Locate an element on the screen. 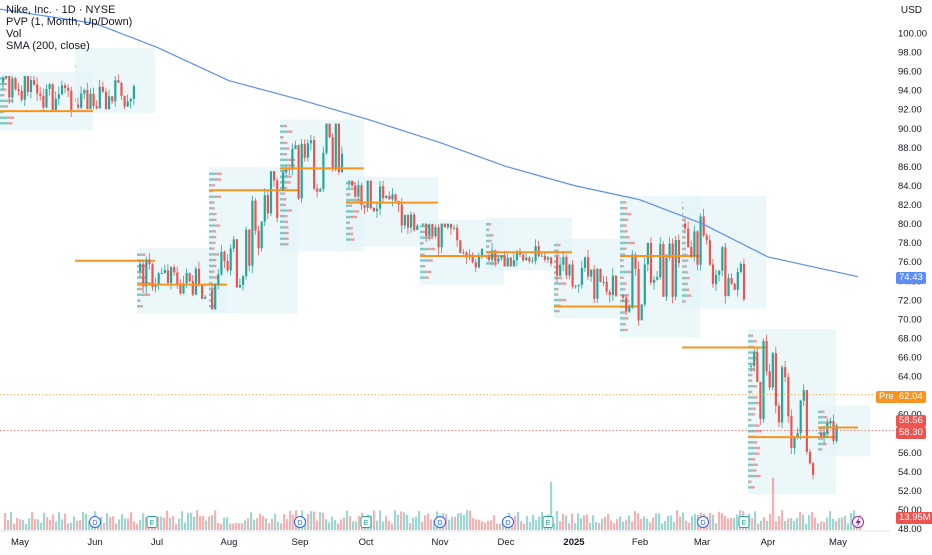  x-tick-label: Aug is located at coordinates (229, 542).